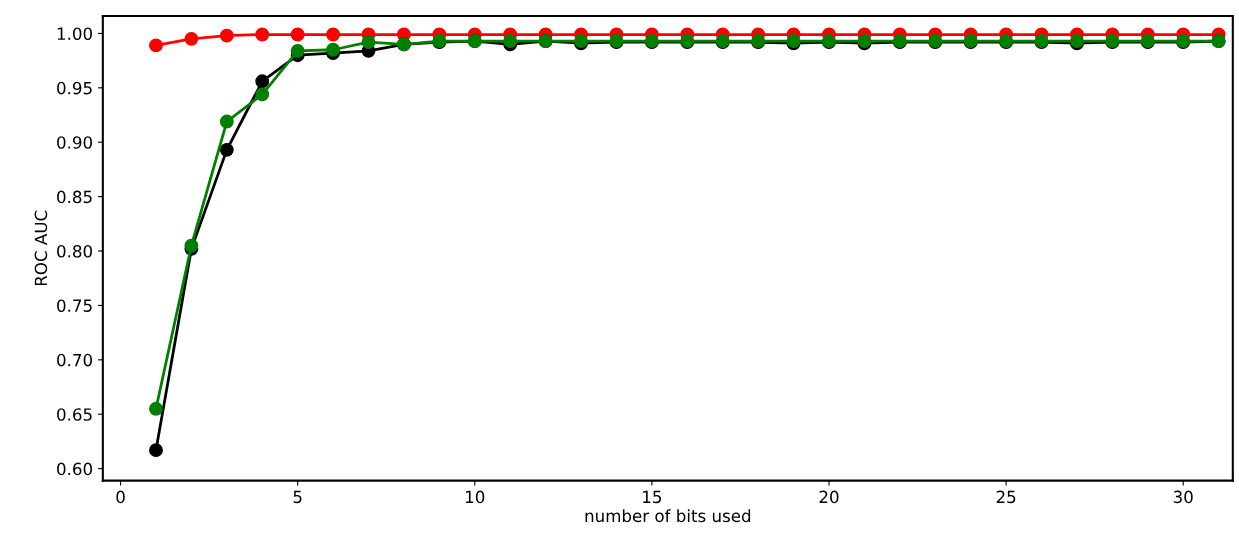 The width and height of the screenshot is (1239, 534). I want to click on x-tick-label: 25, so click(1006, 497).